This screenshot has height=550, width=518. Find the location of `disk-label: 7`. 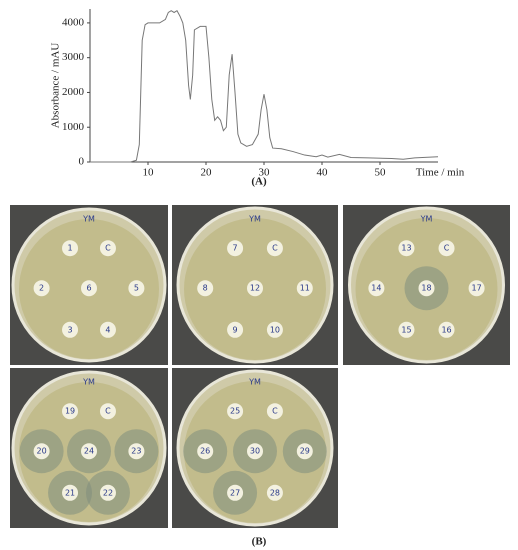

disk-label: 7 is located at coordinates (235, 248).